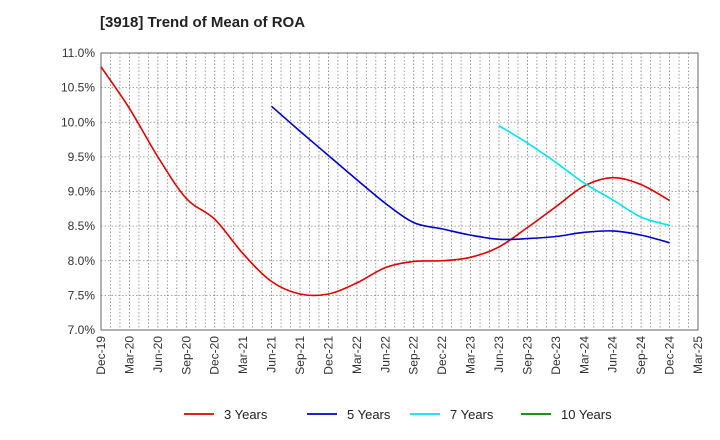 The width and height of the screenshot is (720, 440). I want to click on x-tick-label: Mar-25, so click(698, 355).